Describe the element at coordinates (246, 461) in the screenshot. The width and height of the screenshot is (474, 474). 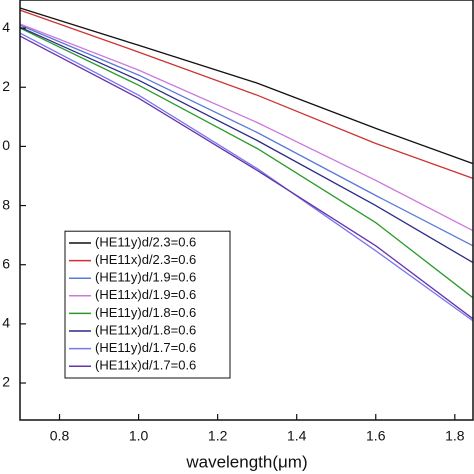
I see `x-axis-label: wavelength(μm)` at that location.